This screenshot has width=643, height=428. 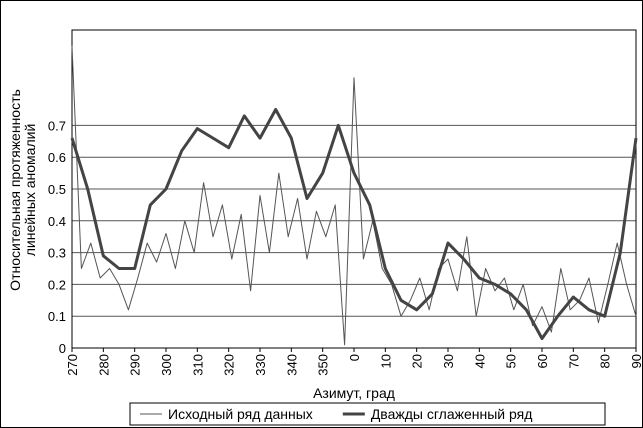 I want to click on x-tick-label: 280, so click(x=103, y=365).